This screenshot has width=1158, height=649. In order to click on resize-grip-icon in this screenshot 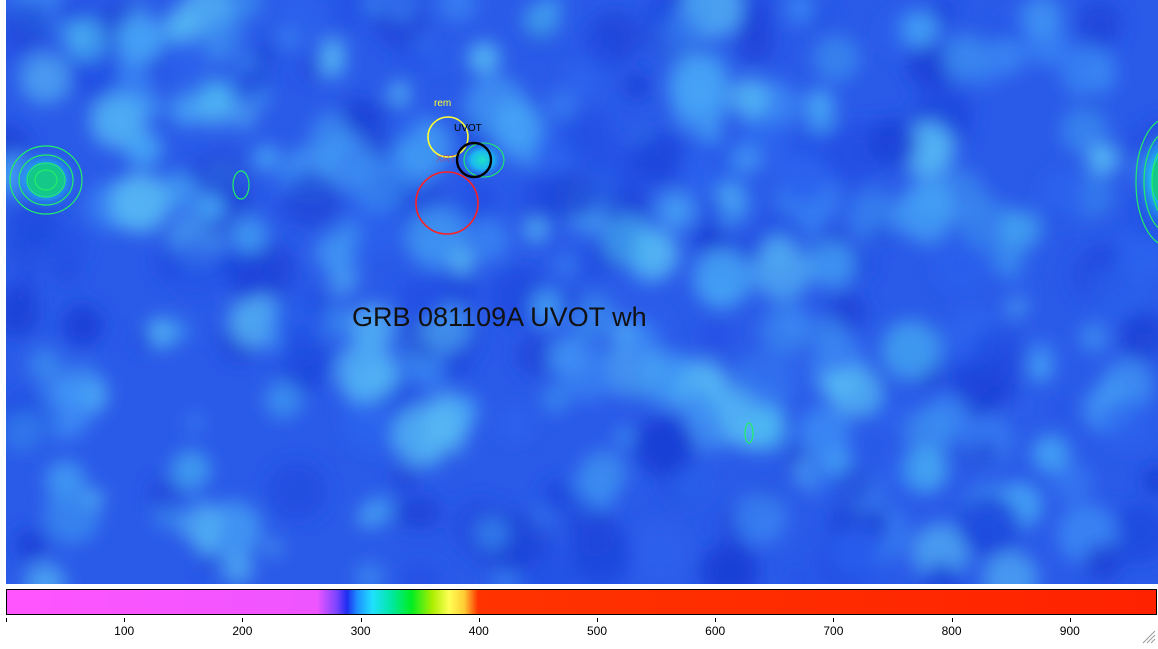, I will do `click(1148, 636)`.